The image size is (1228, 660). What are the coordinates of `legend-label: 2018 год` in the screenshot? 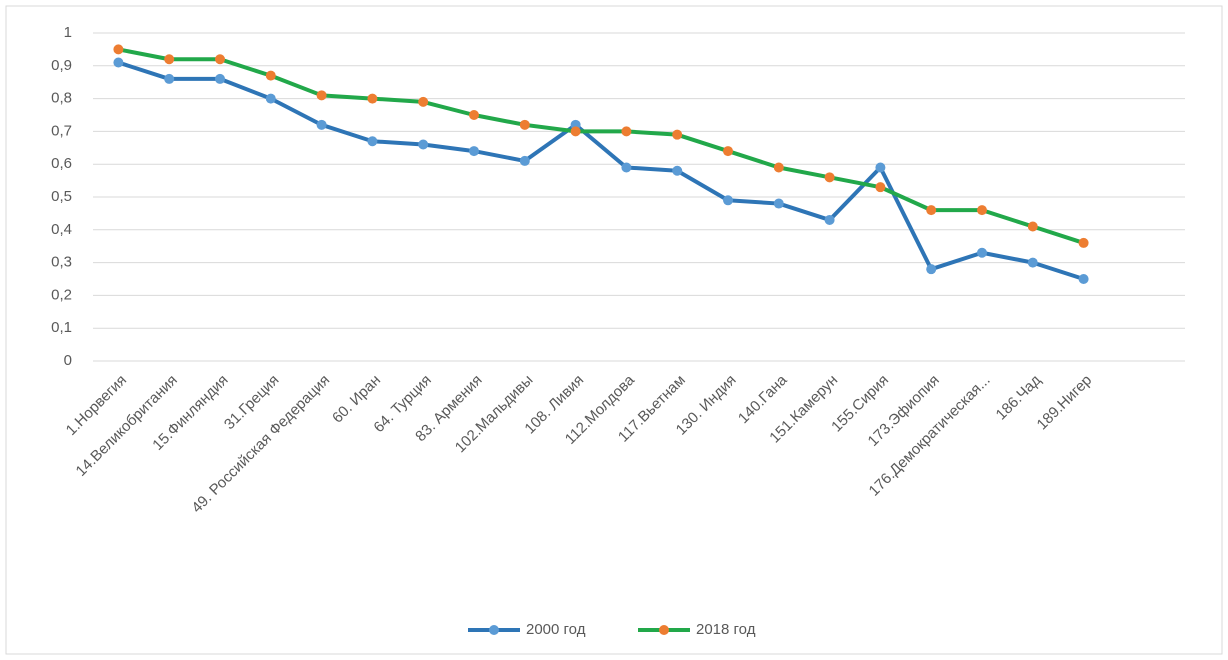 It's located at (726, 629).